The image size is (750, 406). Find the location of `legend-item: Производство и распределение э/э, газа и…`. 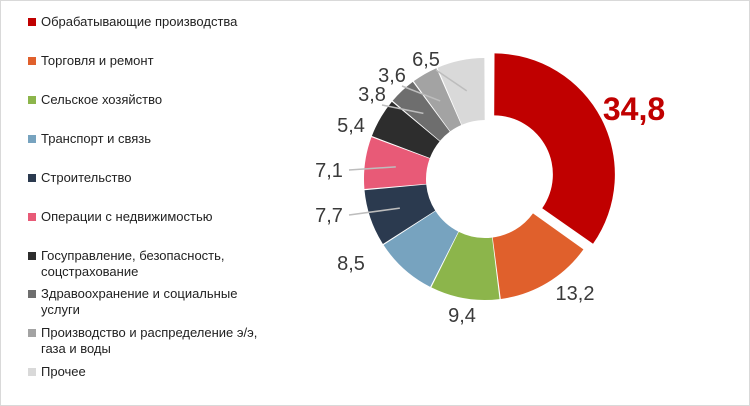

legend-item: Производство и распределение э/э, газа и… is located at coordinates (148, 341).